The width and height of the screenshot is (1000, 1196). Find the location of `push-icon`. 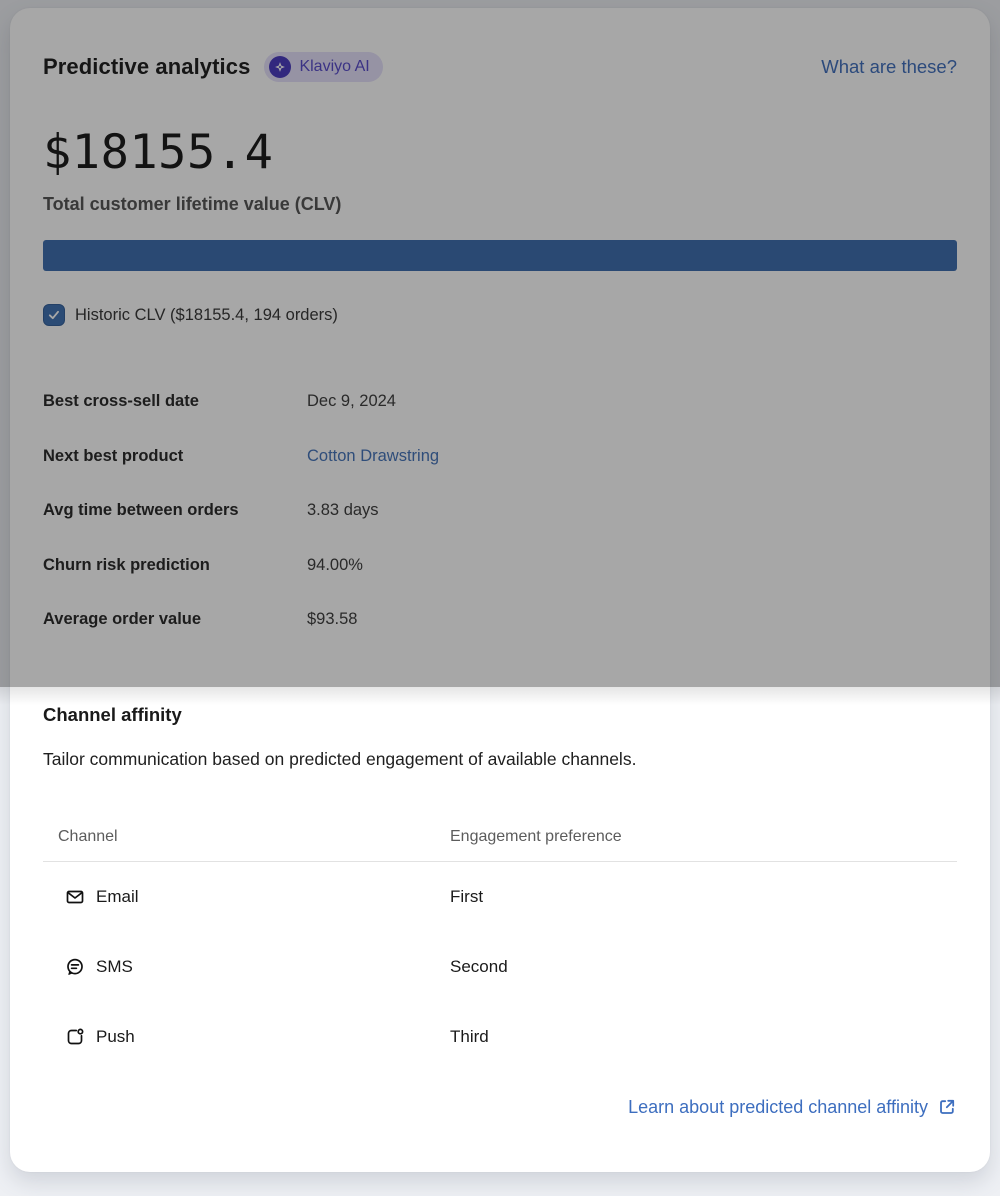

push-icon is located at coordinates (75, 1037).